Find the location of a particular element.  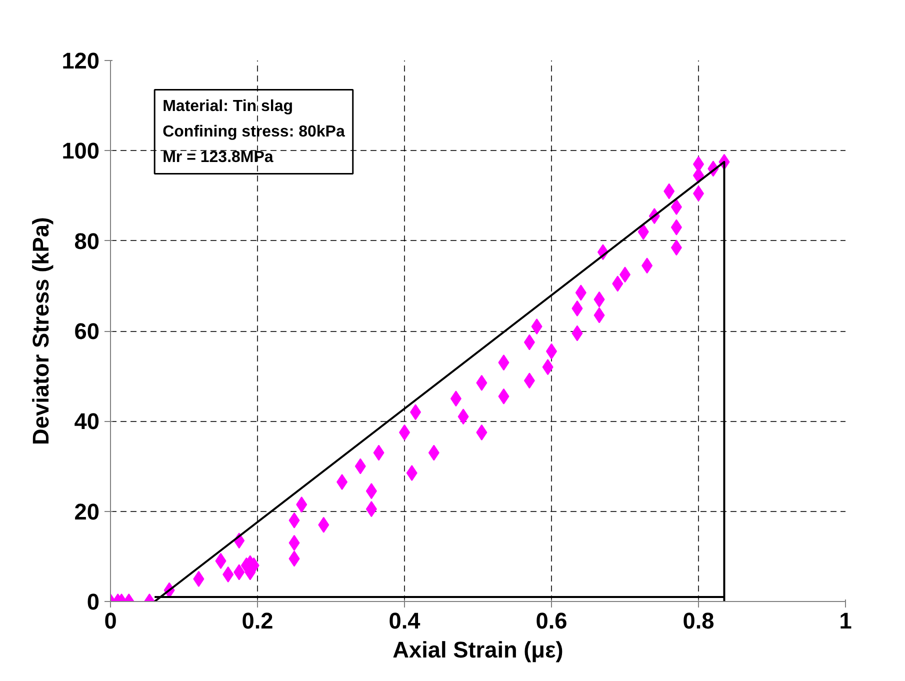

y-tick-label: 60 is located at coordinates (87, 331).